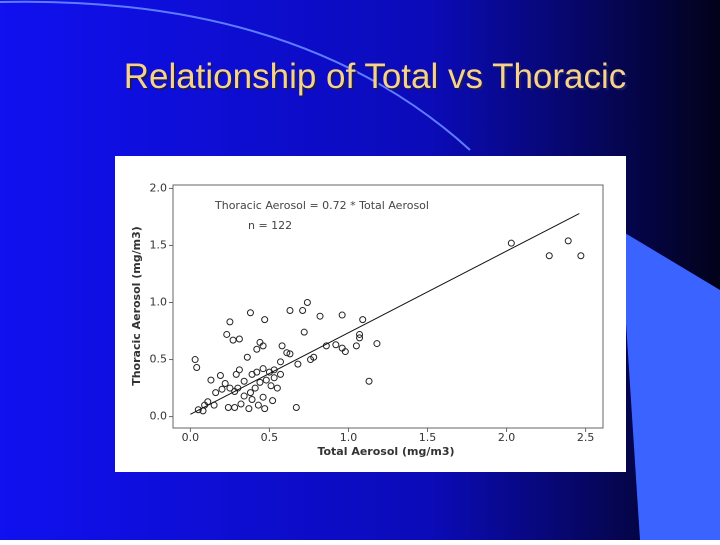  I want to click on annotation: Thoracic Aerosol = 0.72 * Total Aerosol, so click(321, 205).